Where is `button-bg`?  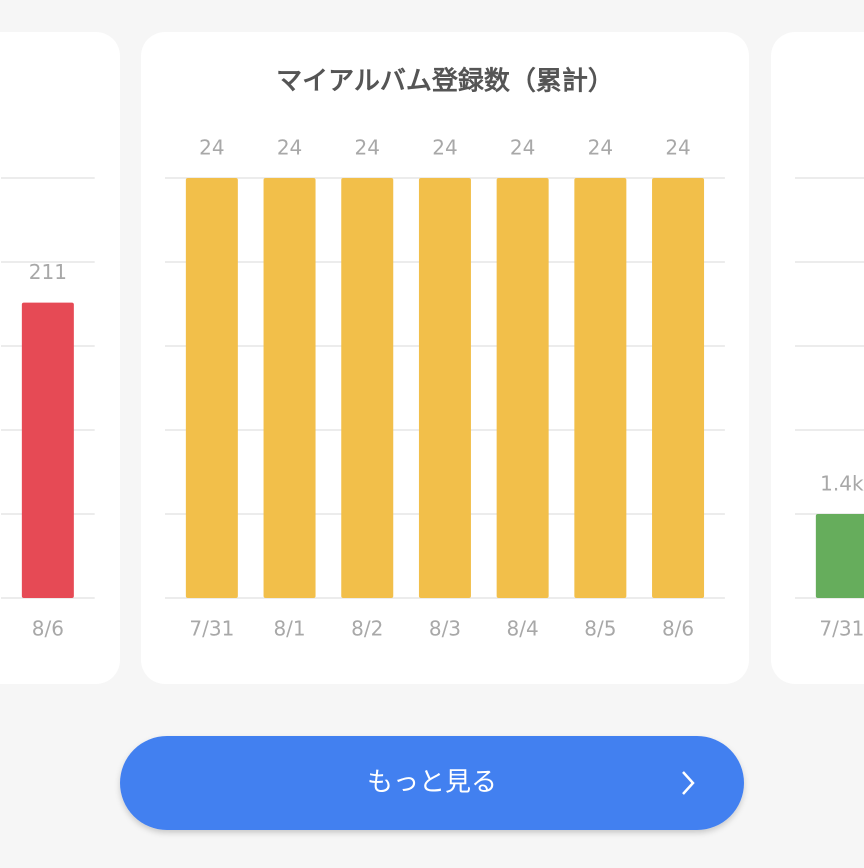 button-bg is located at coordinates (432, 783).